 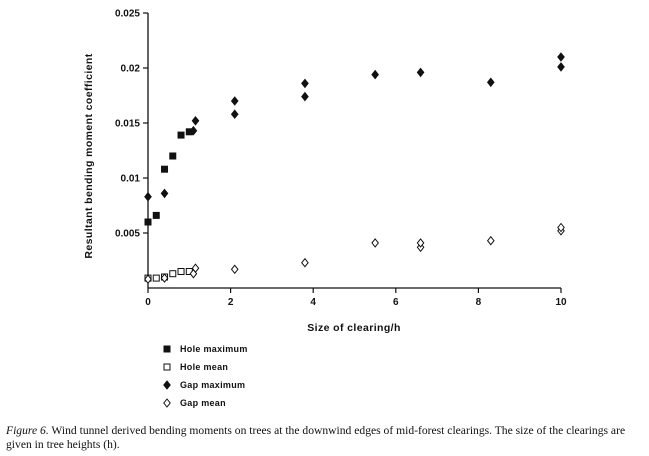 I want to click on legend-label-gap-mean: Gap mean, so click(x=203, y=403).